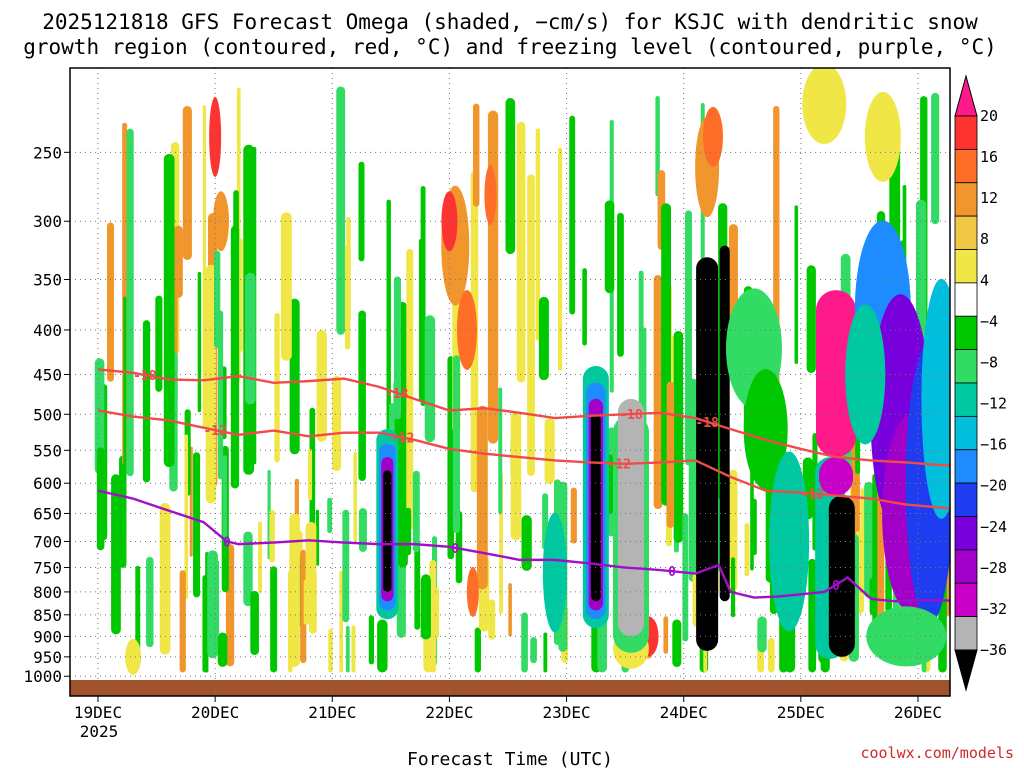 The height and width of the screenshot is (768, 1024). Describe the element at coordinates (918, 712) in the screenshot. I see `x-tick-label: 26DEC` at that location.